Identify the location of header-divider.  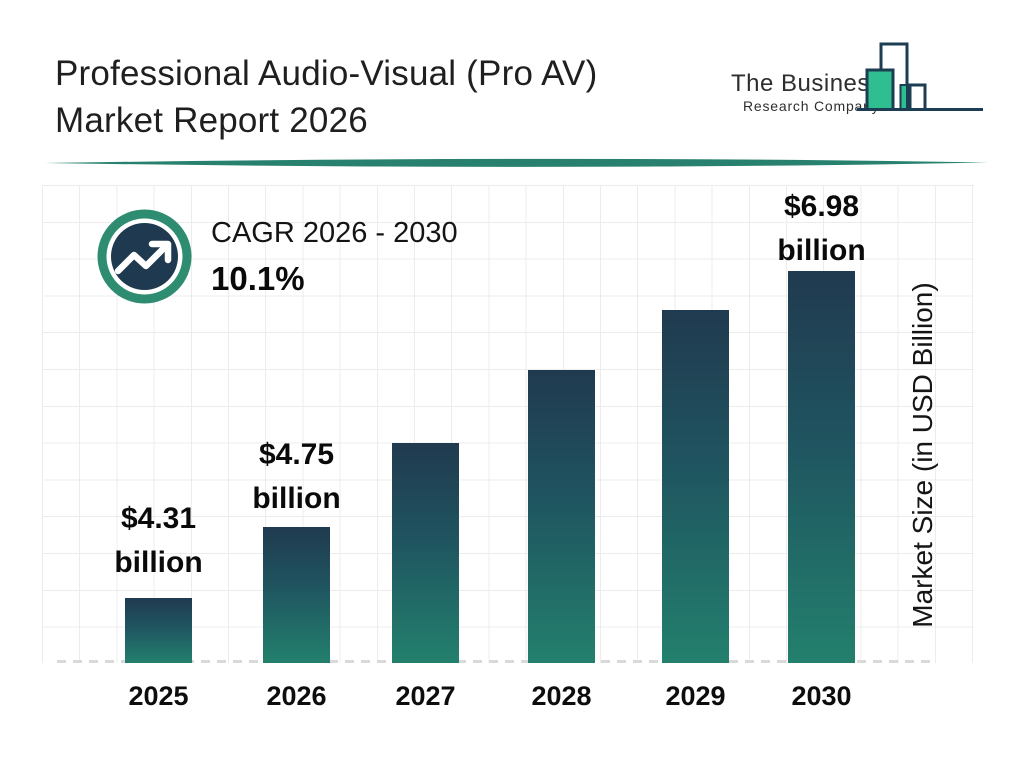
(516, 162).